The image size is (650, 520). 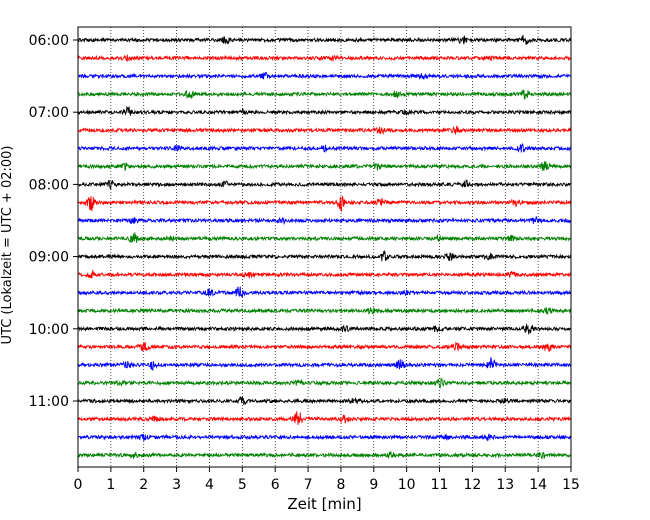 What do you see at coordinates (407, 485) in the screenshot?
I see `x-tick-label: 10` at bounding box center [407, 485].